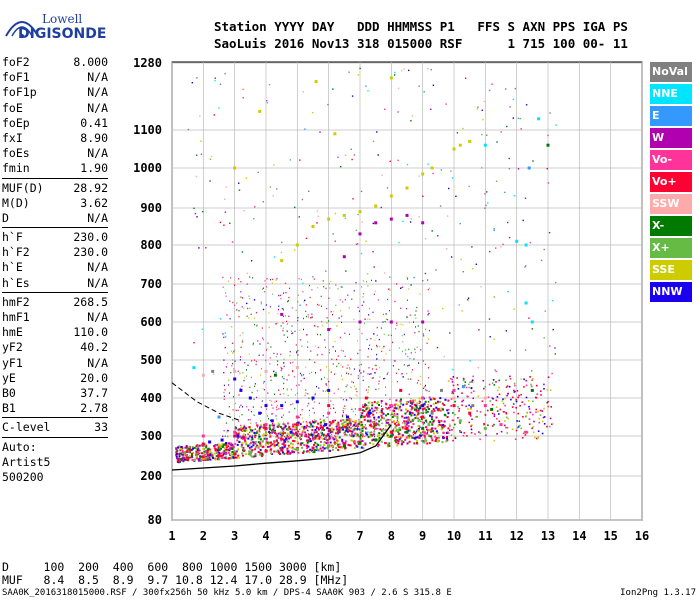 The width and height of the screenshot is (700, 600). Describe the element at coordinates (55, 237) in the screenshot. I see `param-row: h`F 230.0` at that location.